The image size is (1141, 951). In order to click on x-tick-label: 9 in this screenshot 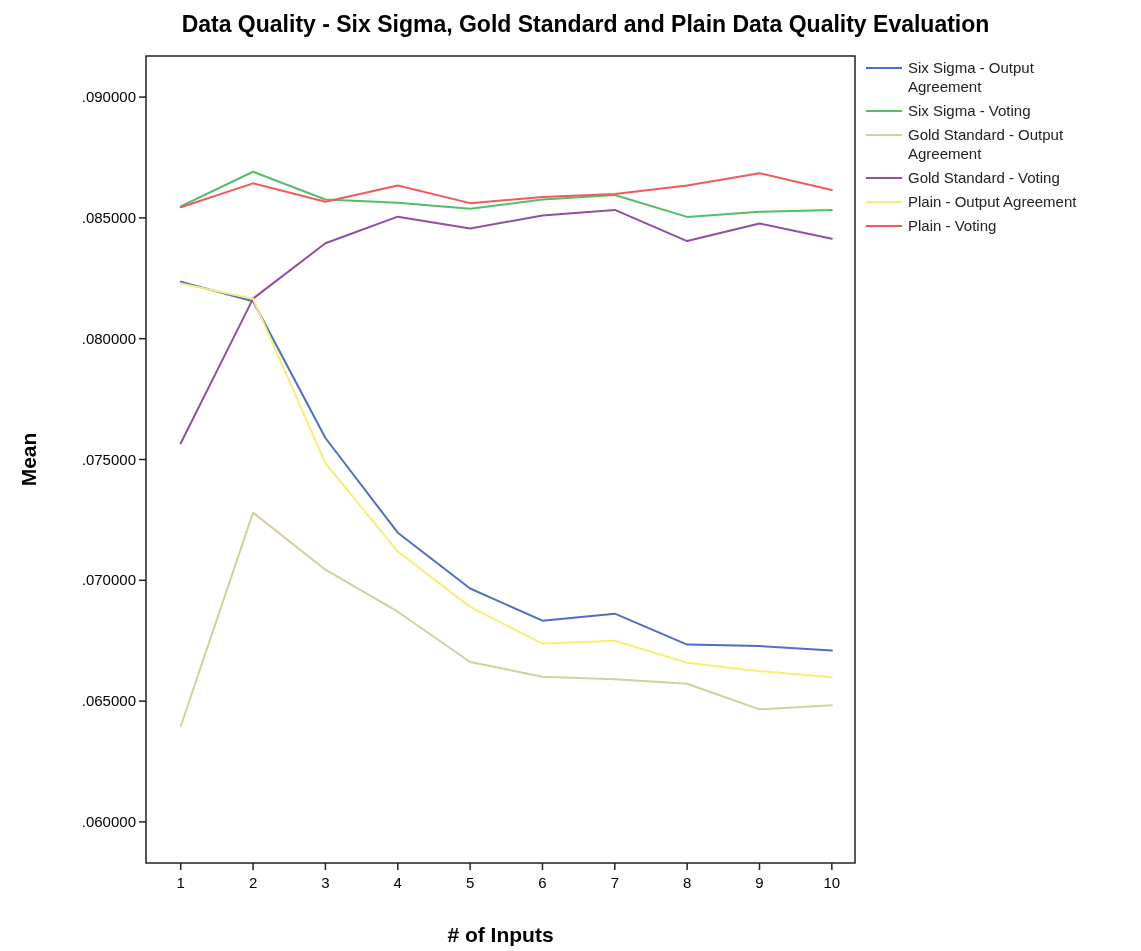, I will do `click(759, 882)`.